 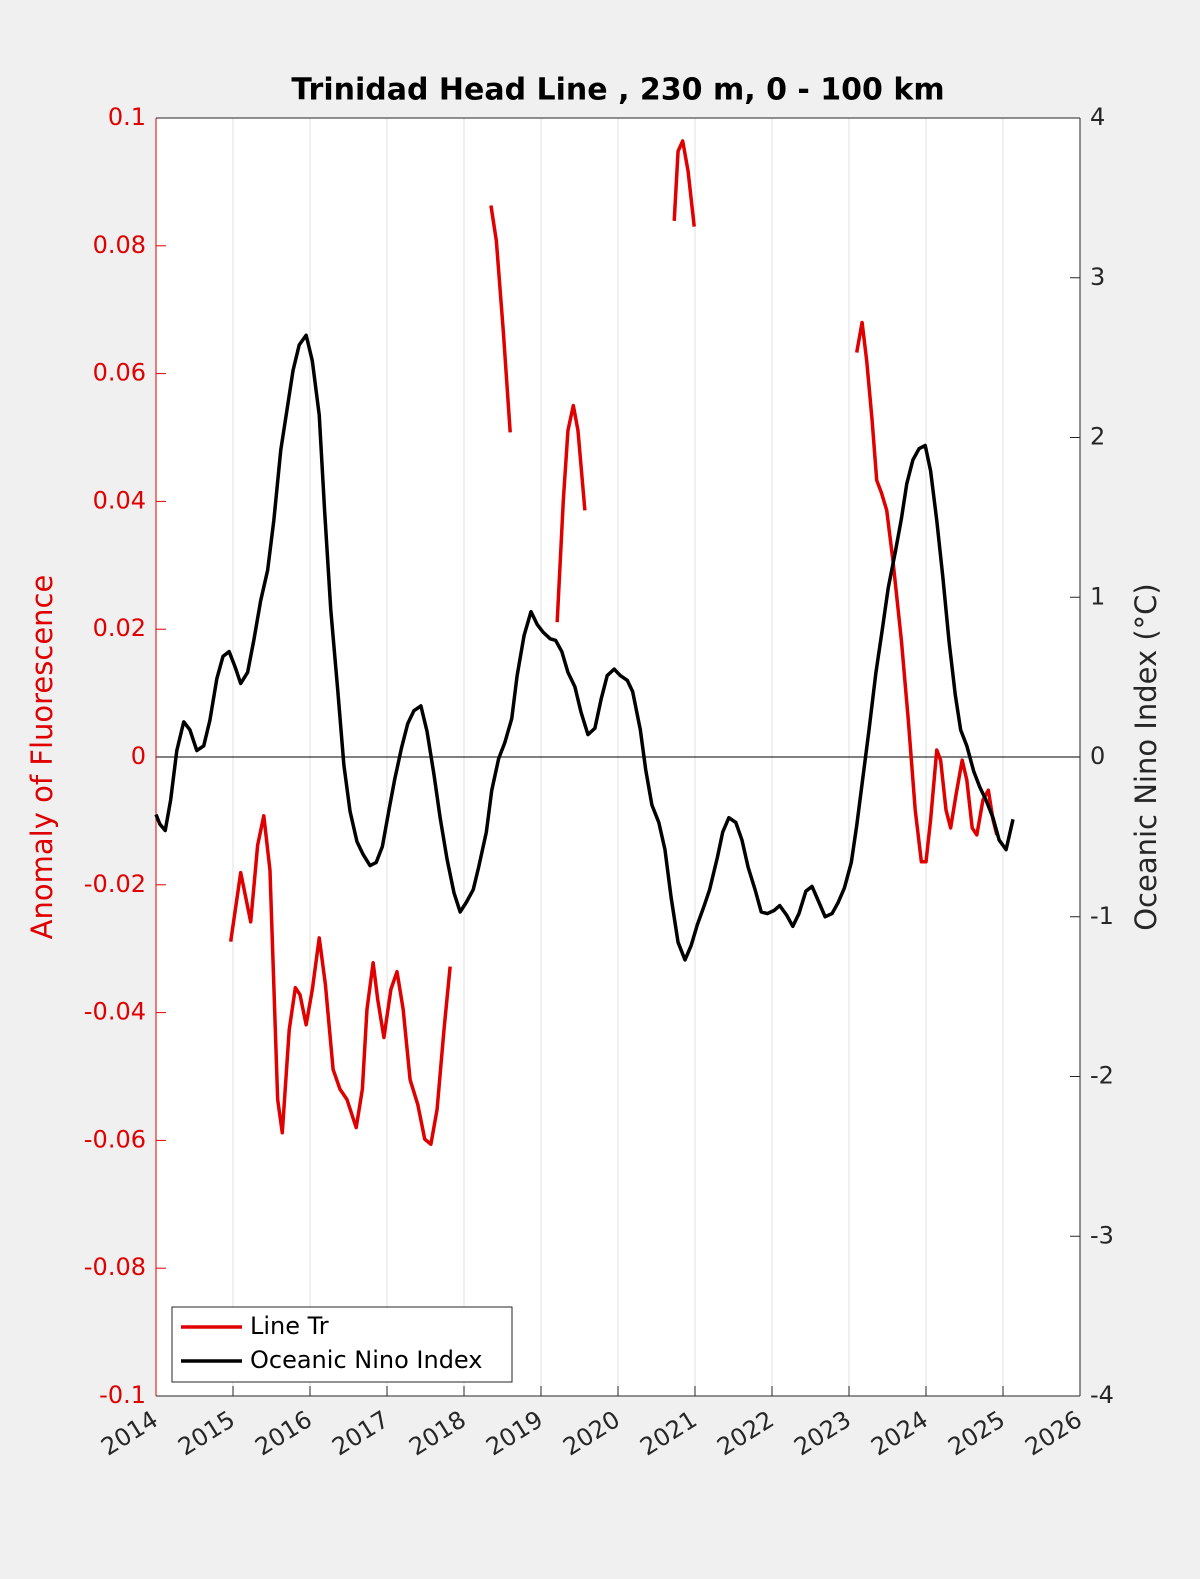 I want to click on y-tick-label: 0.06, so click(x=119, y=373).